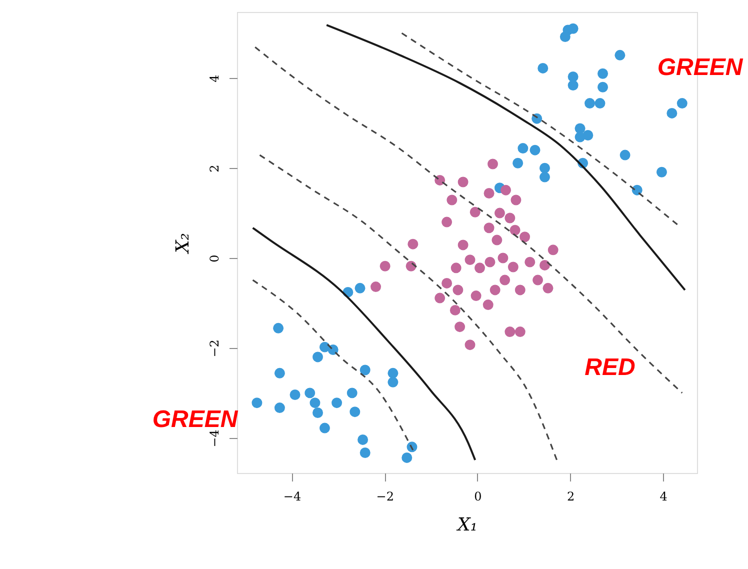 This screenshot has width=748, height=569. I want to click on x-tick-label: −4, so click(292, 497).